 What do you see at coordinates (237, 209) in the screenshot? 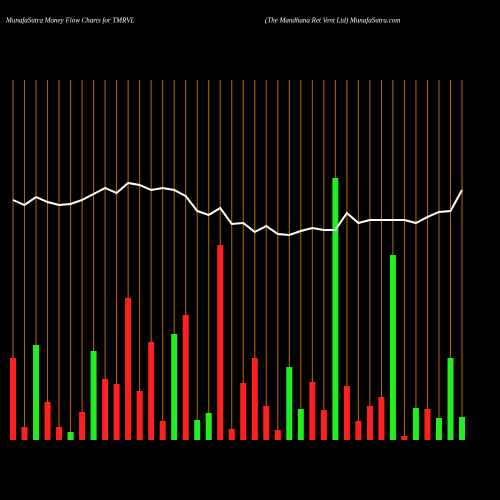
I see `money-flow-line` at bounding box center [237, 209].